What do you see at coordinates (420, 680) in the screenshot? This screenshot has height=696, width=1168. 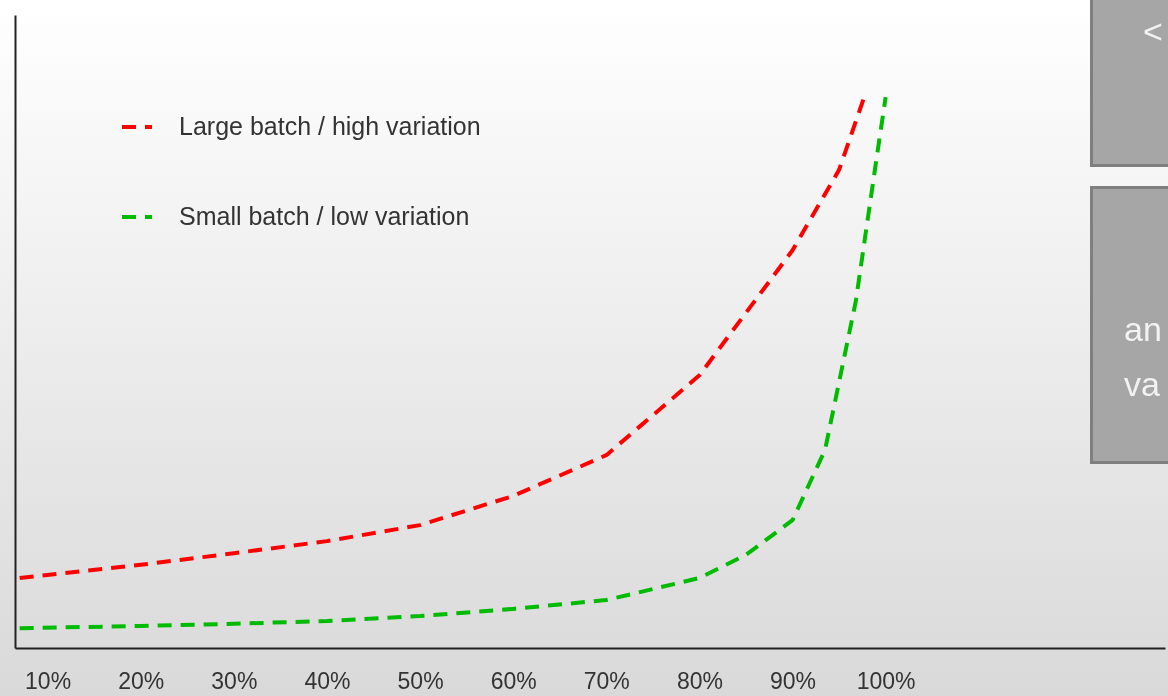 I see `x-tick-label: 50%` at bounding box center [420, 680].